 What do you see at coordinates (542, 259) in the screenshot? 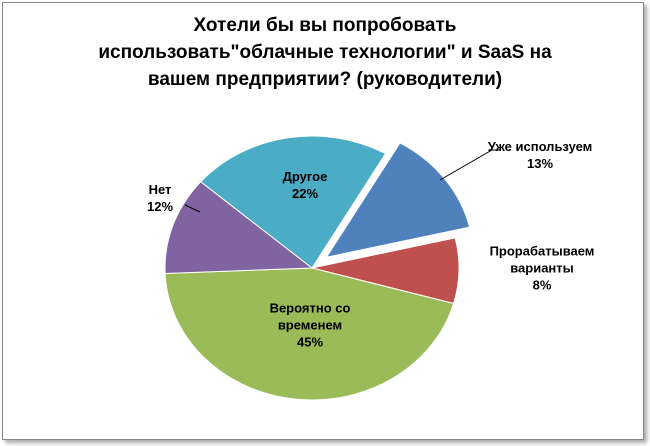
I see `category-label: Прорабатываем варианты` at bounding box center [542, 259].